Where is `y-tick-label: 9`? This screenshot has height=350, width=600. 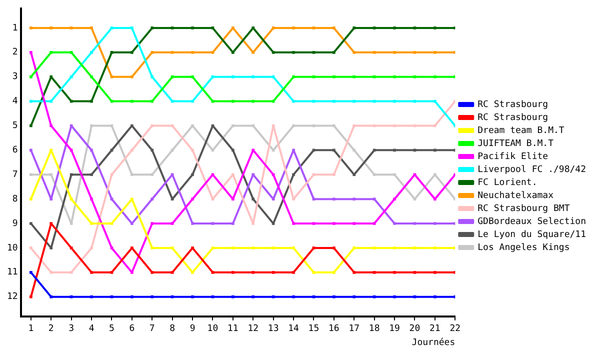
y-tick-label: 9 is located at coordinates (15, 223).